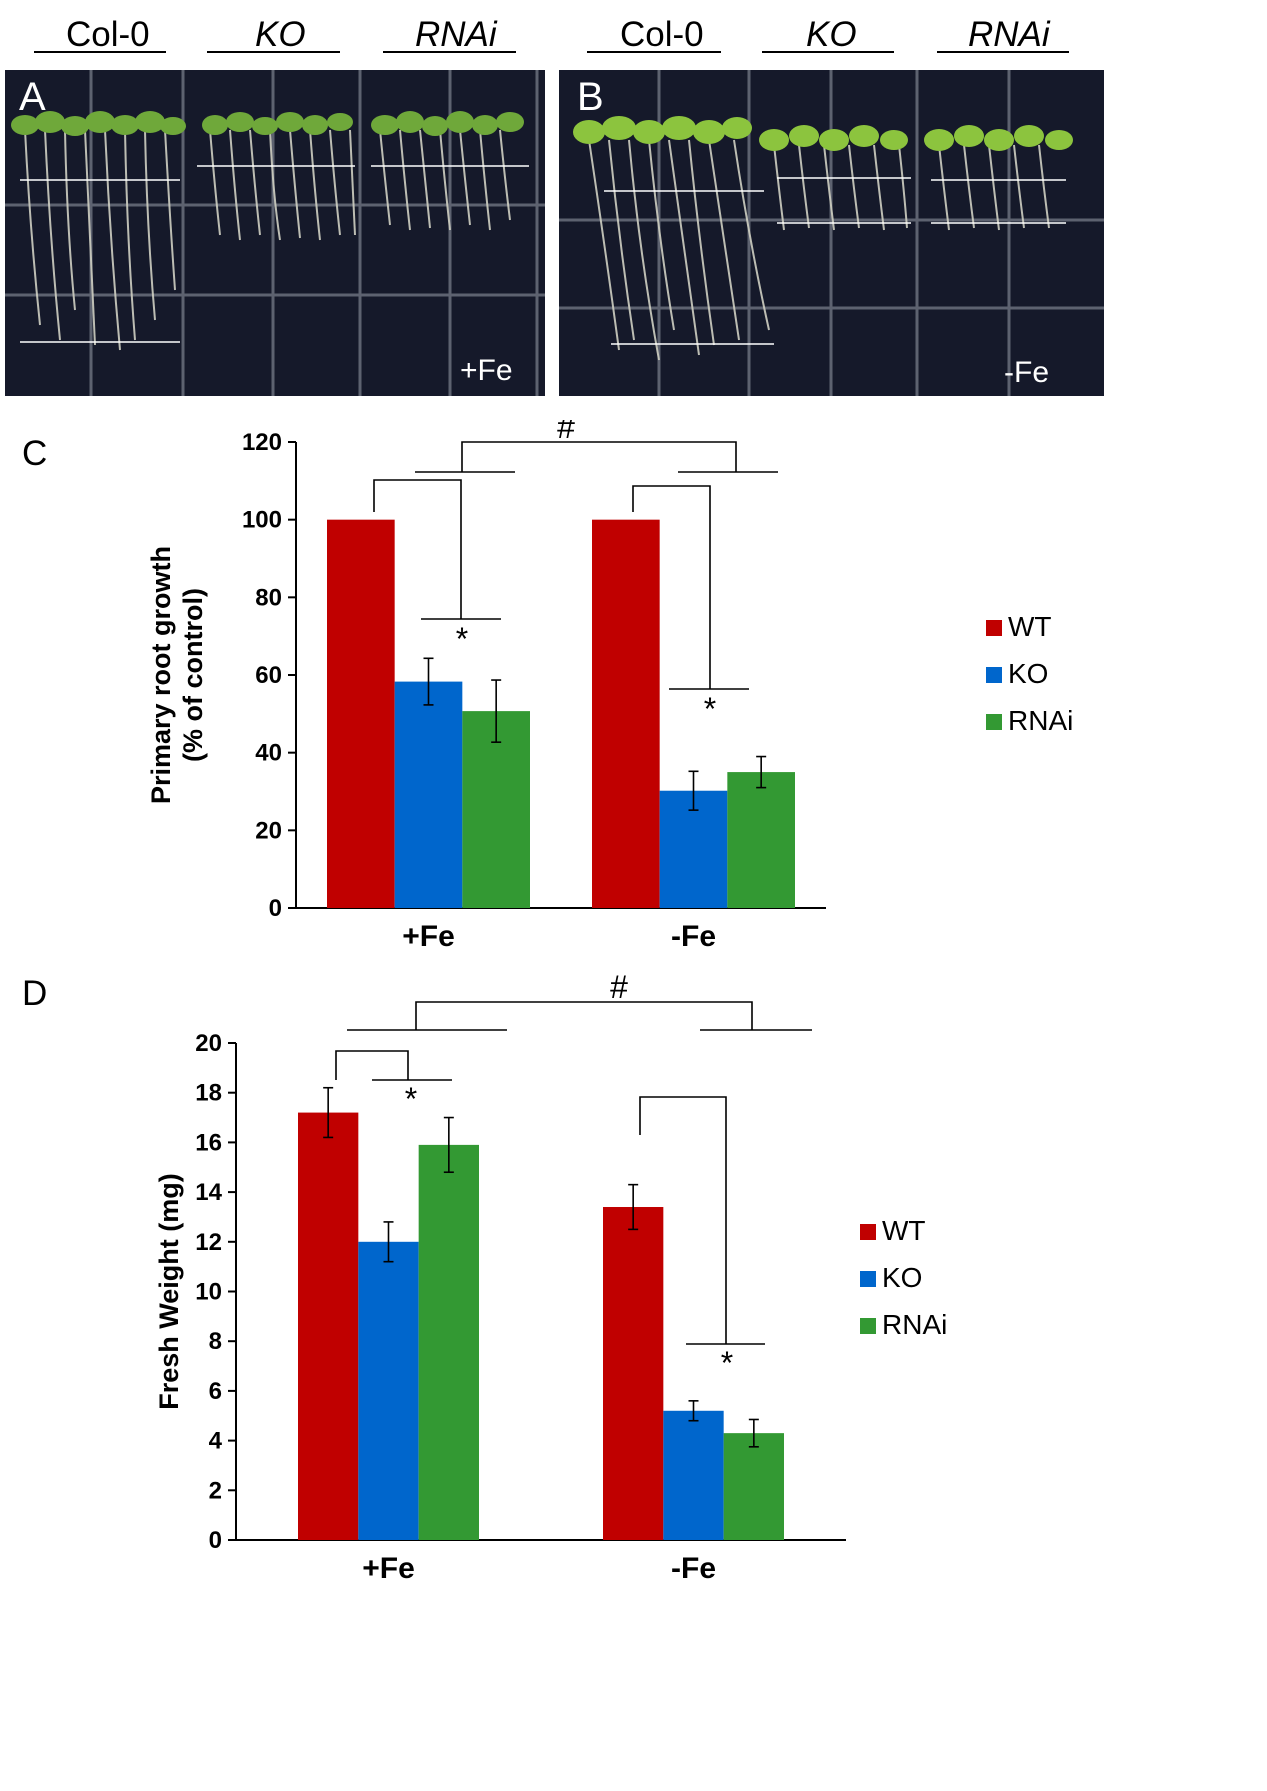 The image size is (1267, 1791). What do you see at coordinates (486, 370) in the screenshot?
I see `condition-label-plus-fe: +Fe` at bounding box center [486, 370].